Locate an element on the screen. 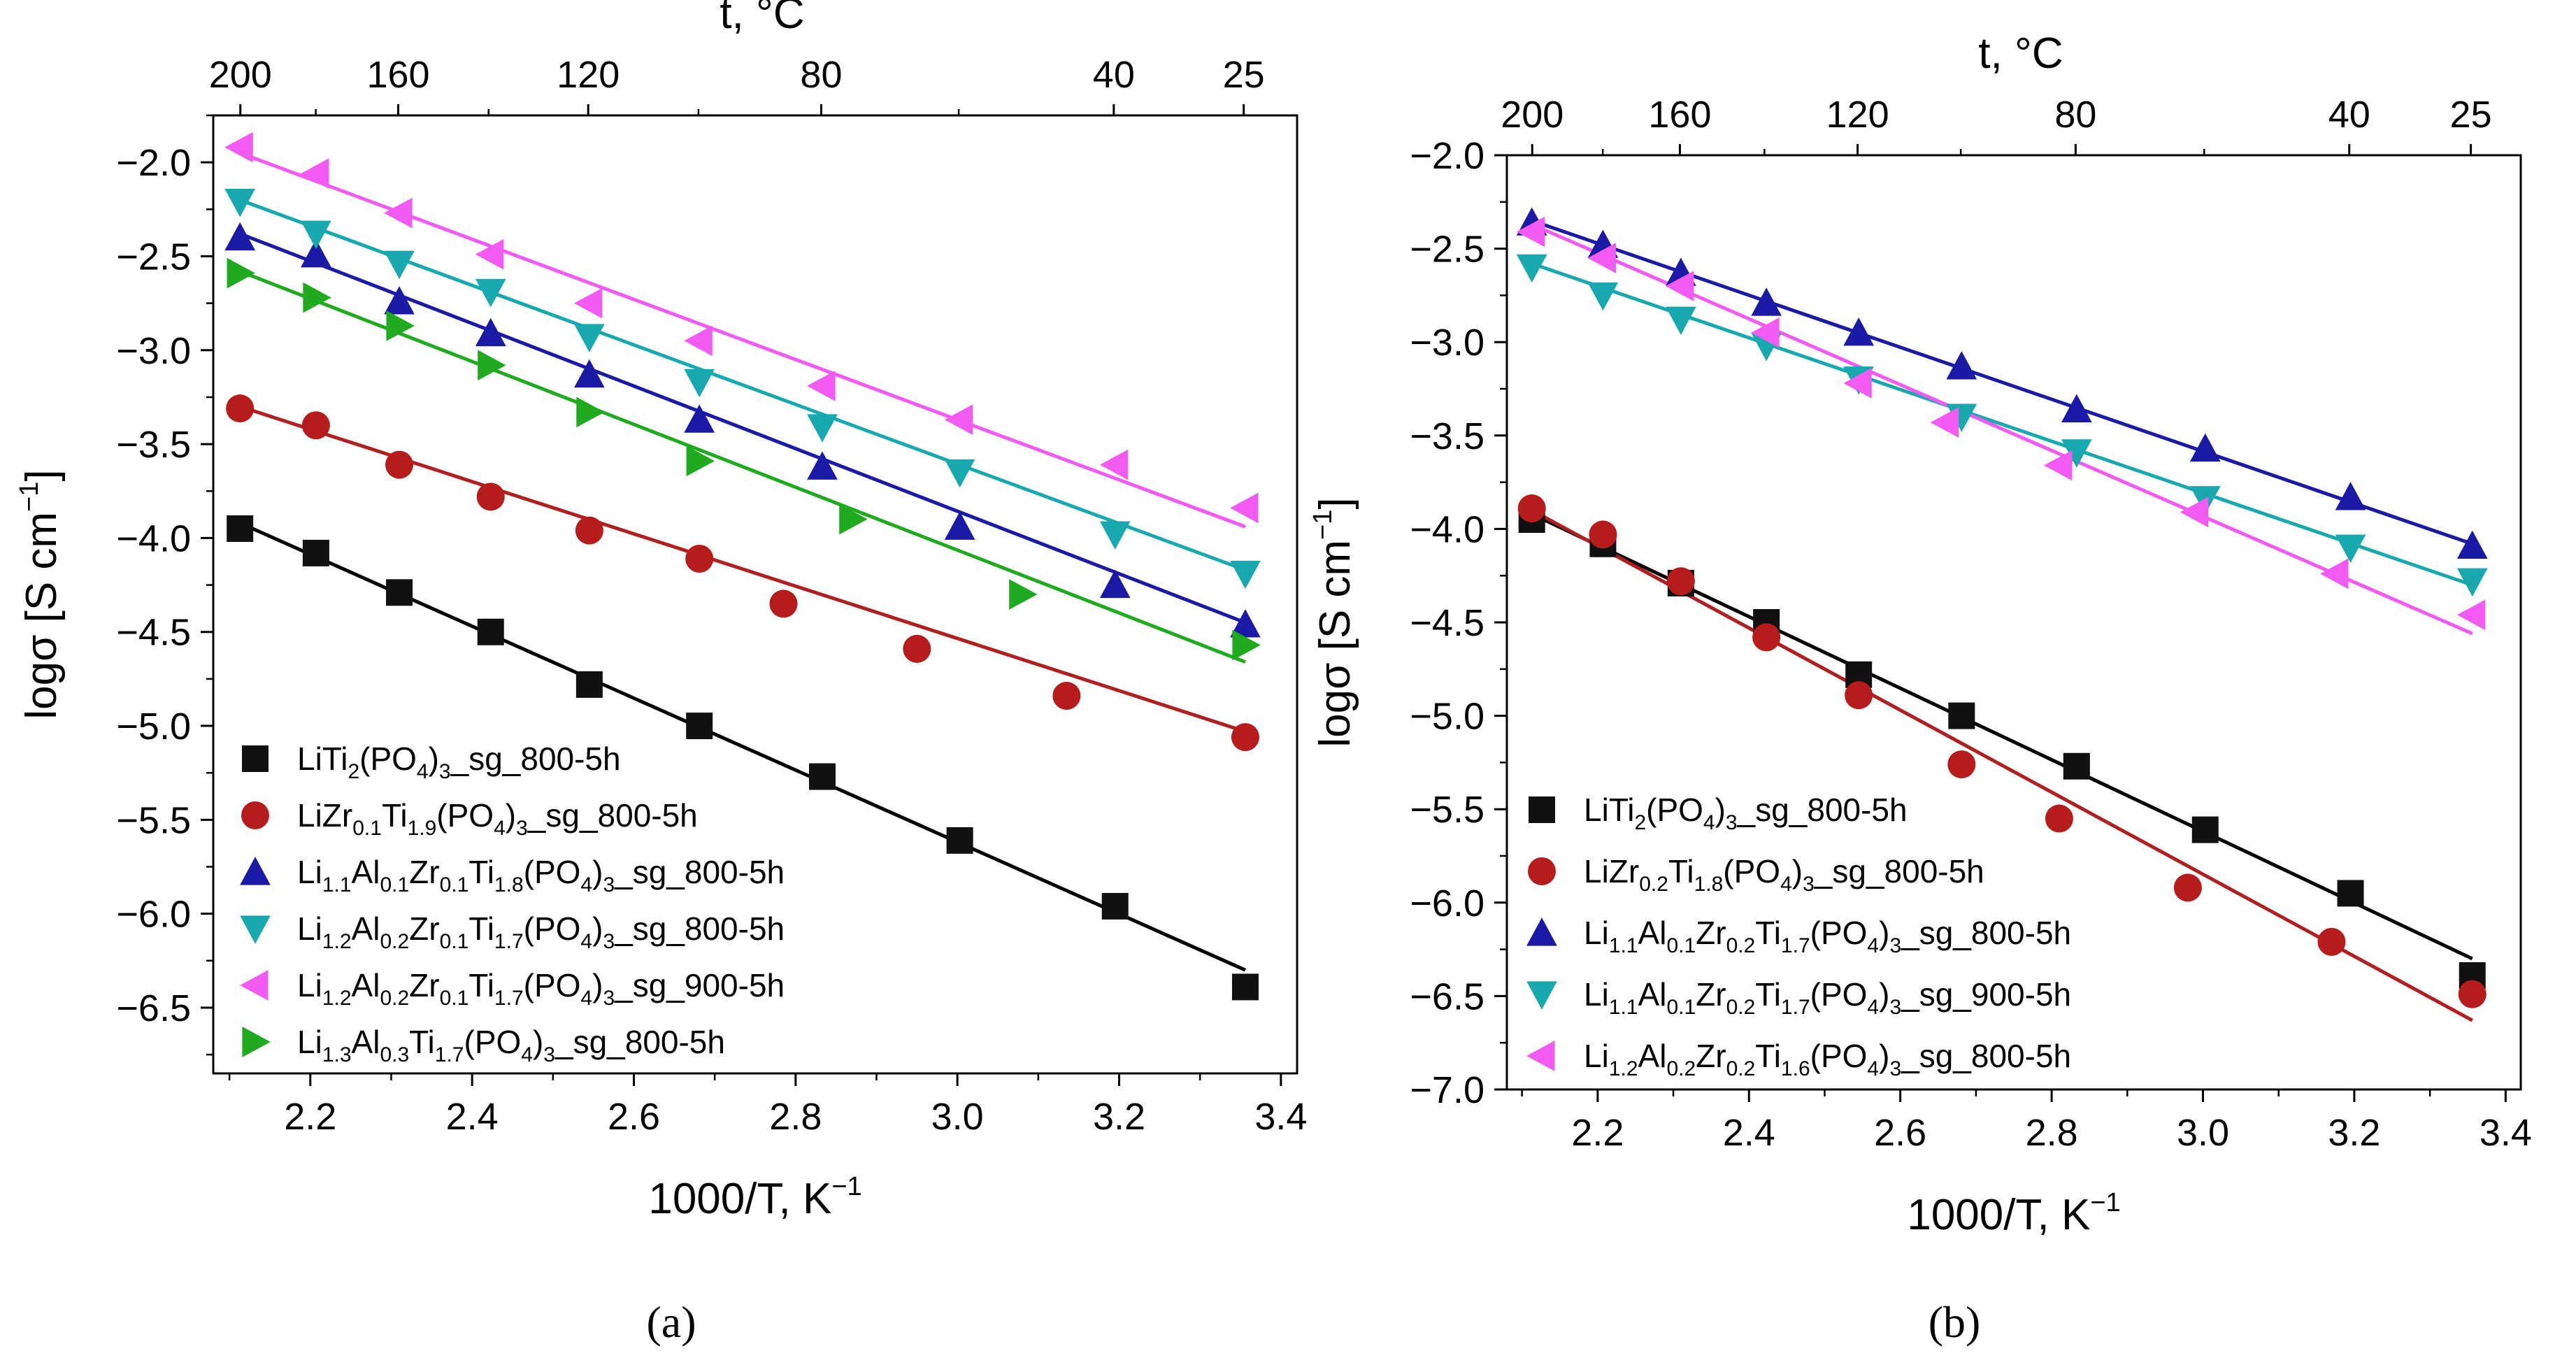 The width and height of the screenshot is (2576, 1358). legend-item: LiTi2(PO4)3_sg_800-5h is located at coordinates (1718, 813).